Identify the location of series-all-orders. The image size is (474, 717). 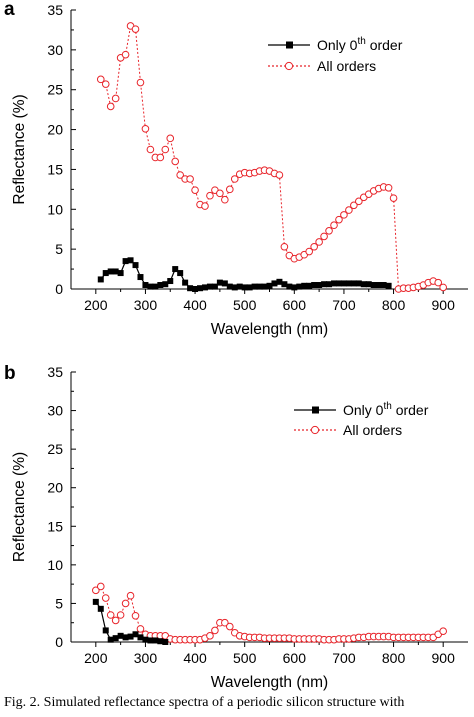
(269, 613).